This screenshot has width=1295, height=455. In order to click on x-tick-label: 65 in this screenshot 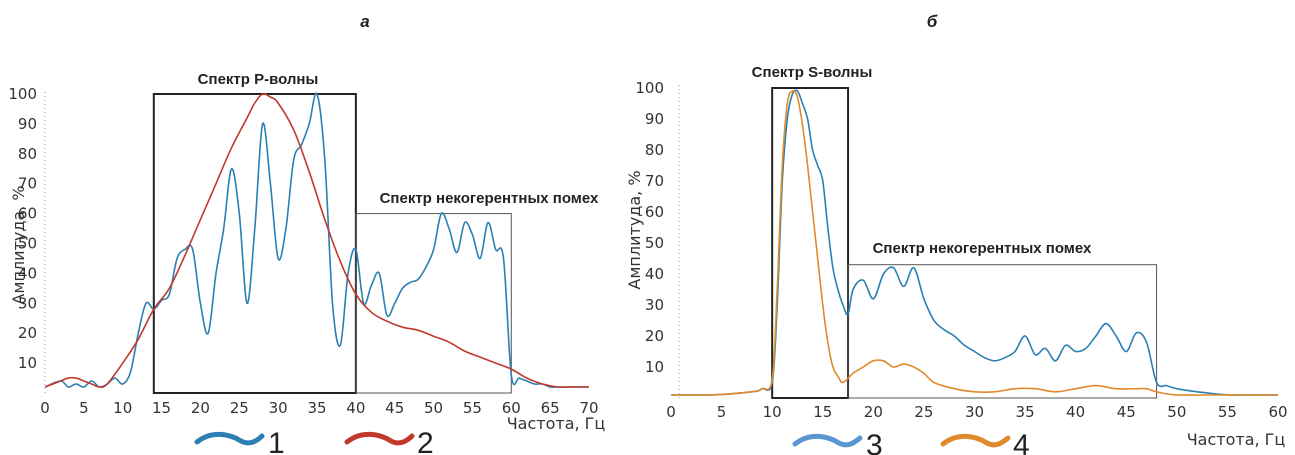, I will do `click(550, 408)`.